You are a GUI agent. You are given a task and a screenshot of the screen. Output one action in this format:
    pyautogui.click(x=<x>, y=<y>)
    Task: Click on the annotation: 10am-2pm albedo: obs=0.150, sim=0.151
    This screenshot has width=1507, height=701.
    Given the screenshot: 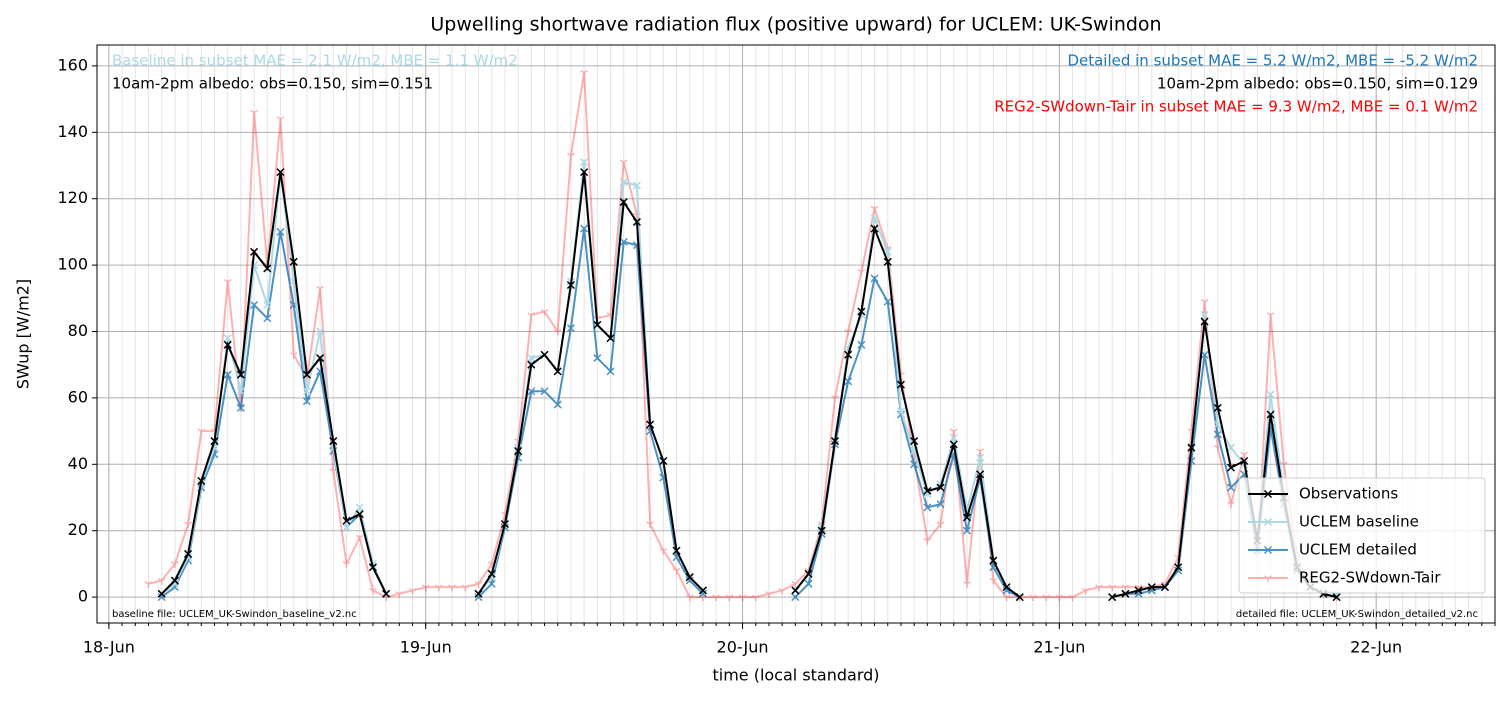 What is the action you would take?
    pyautogui.click(x=272, y=84)
    